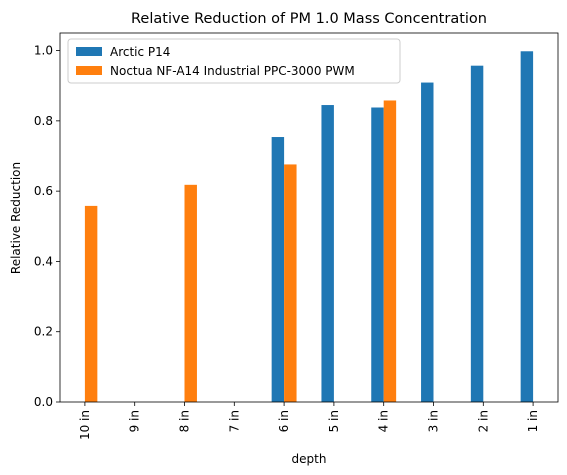 The height and width of the screenshot is (475, 567). Describe the element at coordinates (290, 283) in the screenshot. I see `bar-s1-6-in` at that location.